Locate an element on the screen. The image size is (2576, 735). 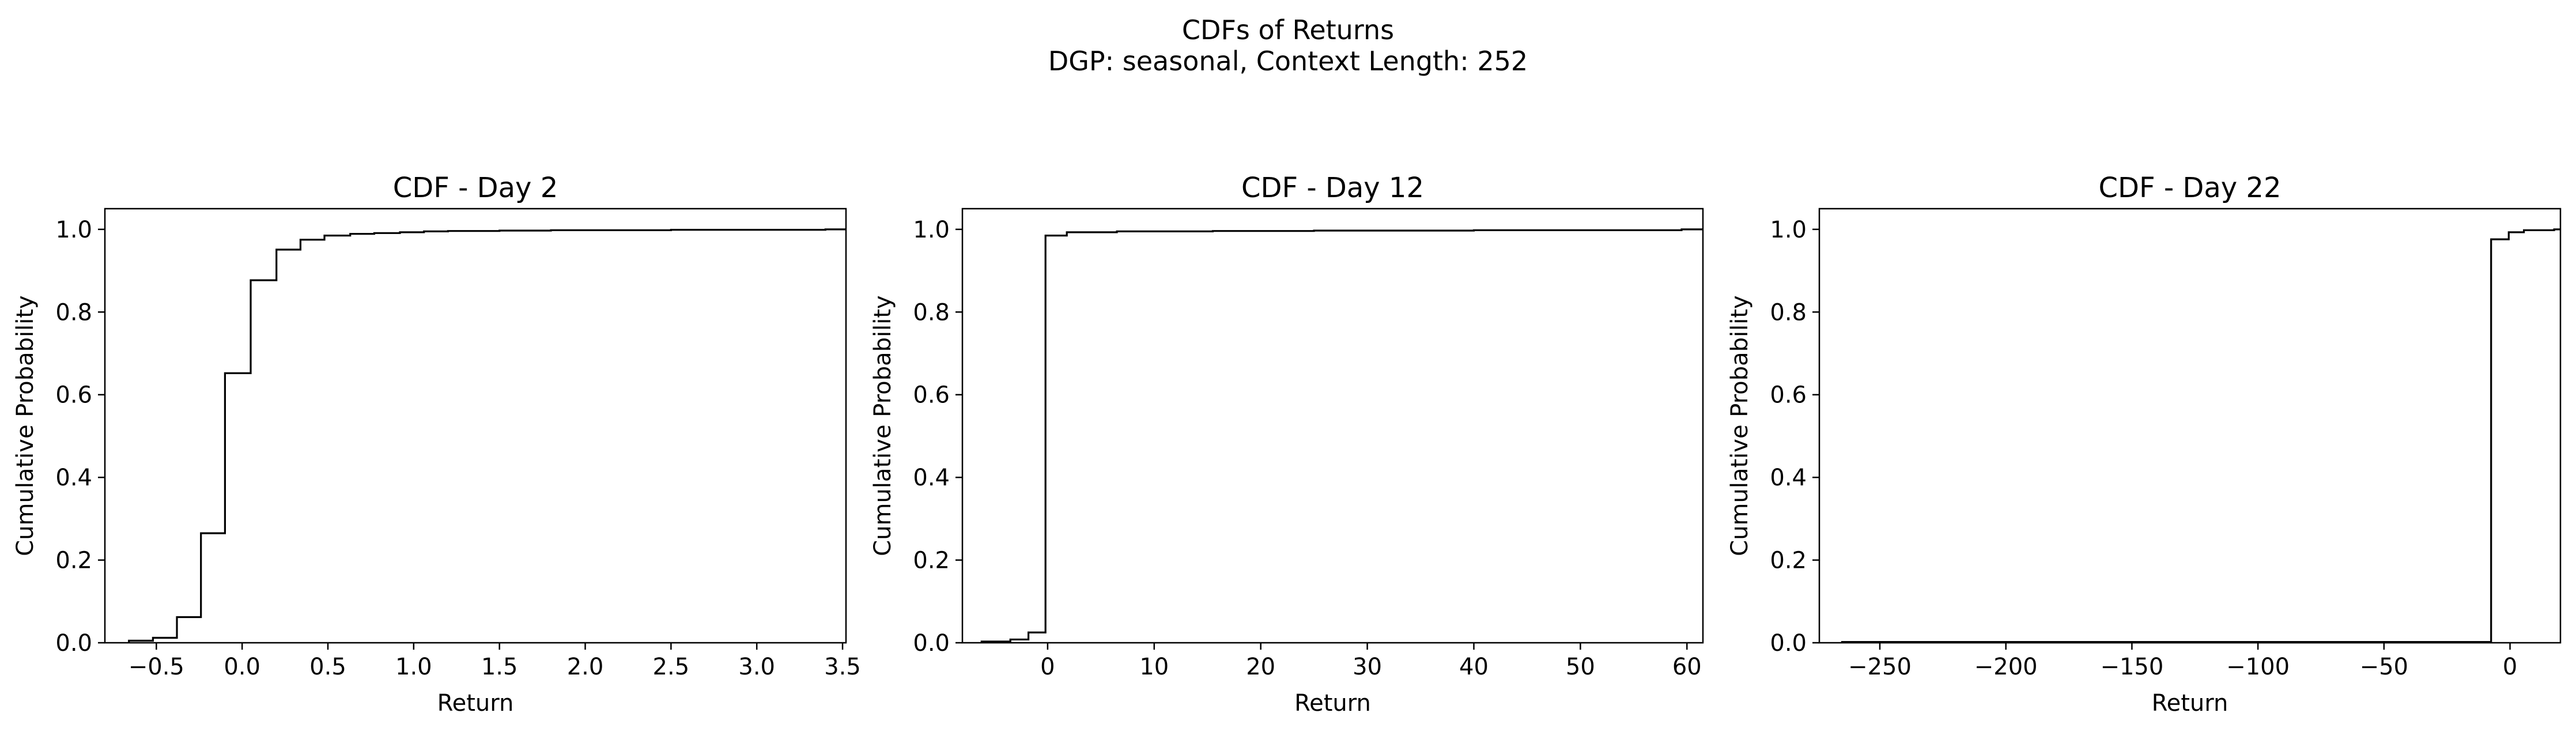
x-tick-label: 20 is located at coordinates (1260, 667).